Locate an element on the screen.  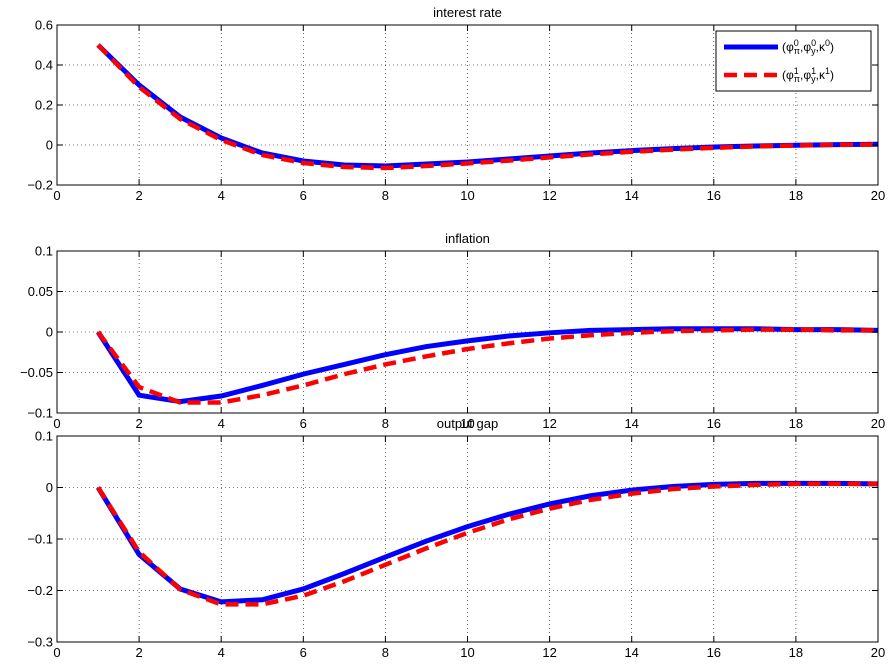
legend-label-1: (φ0 π,φ0 y,κ0) is located at coordinates (808, 47).